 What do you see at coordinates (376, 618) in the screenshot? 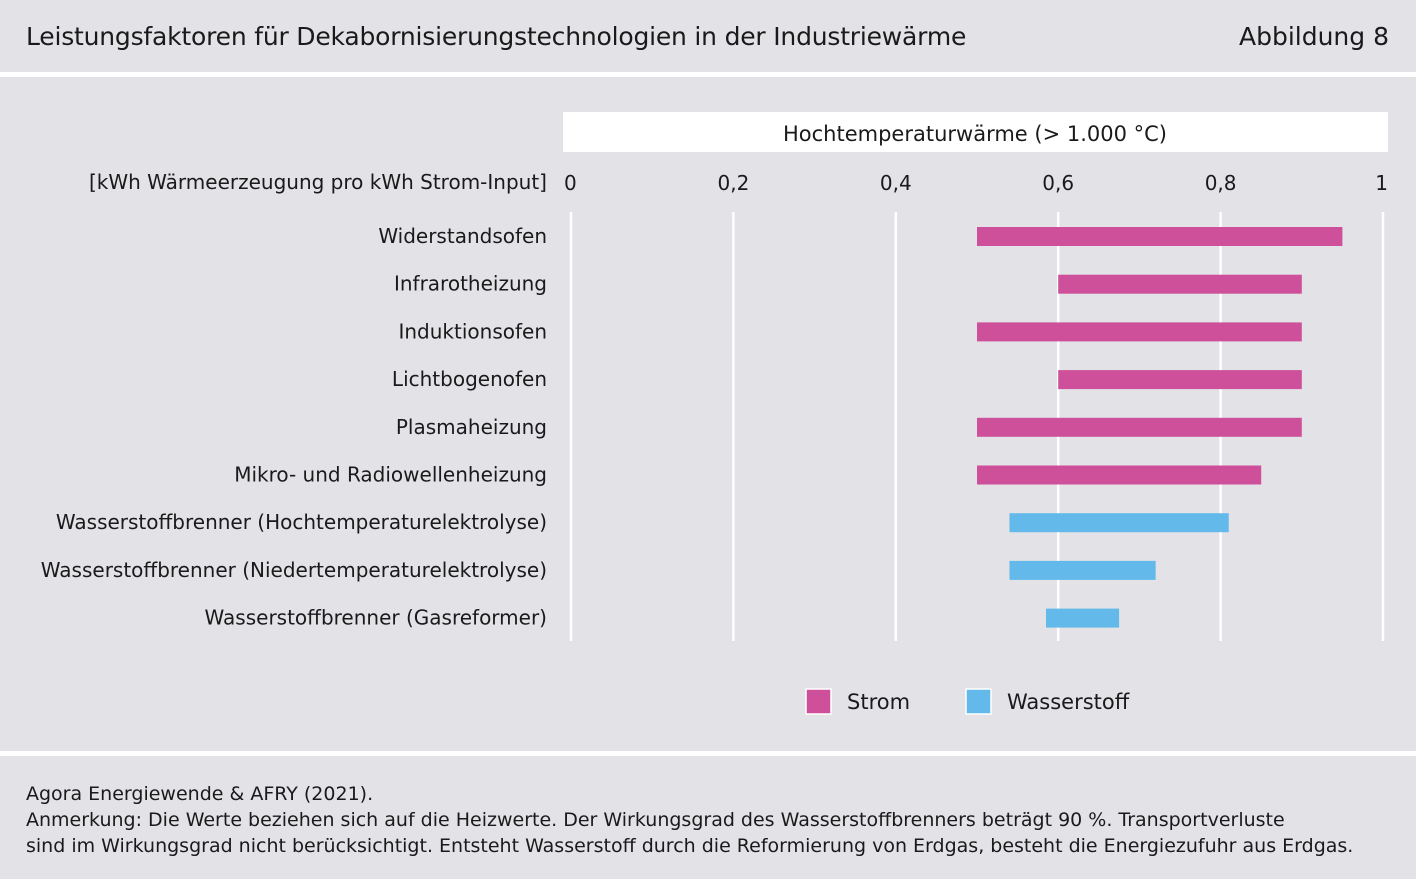
I see `category-label: Wasserstoffbrenner (Gasreformer)` at bounding box center [376, 618].